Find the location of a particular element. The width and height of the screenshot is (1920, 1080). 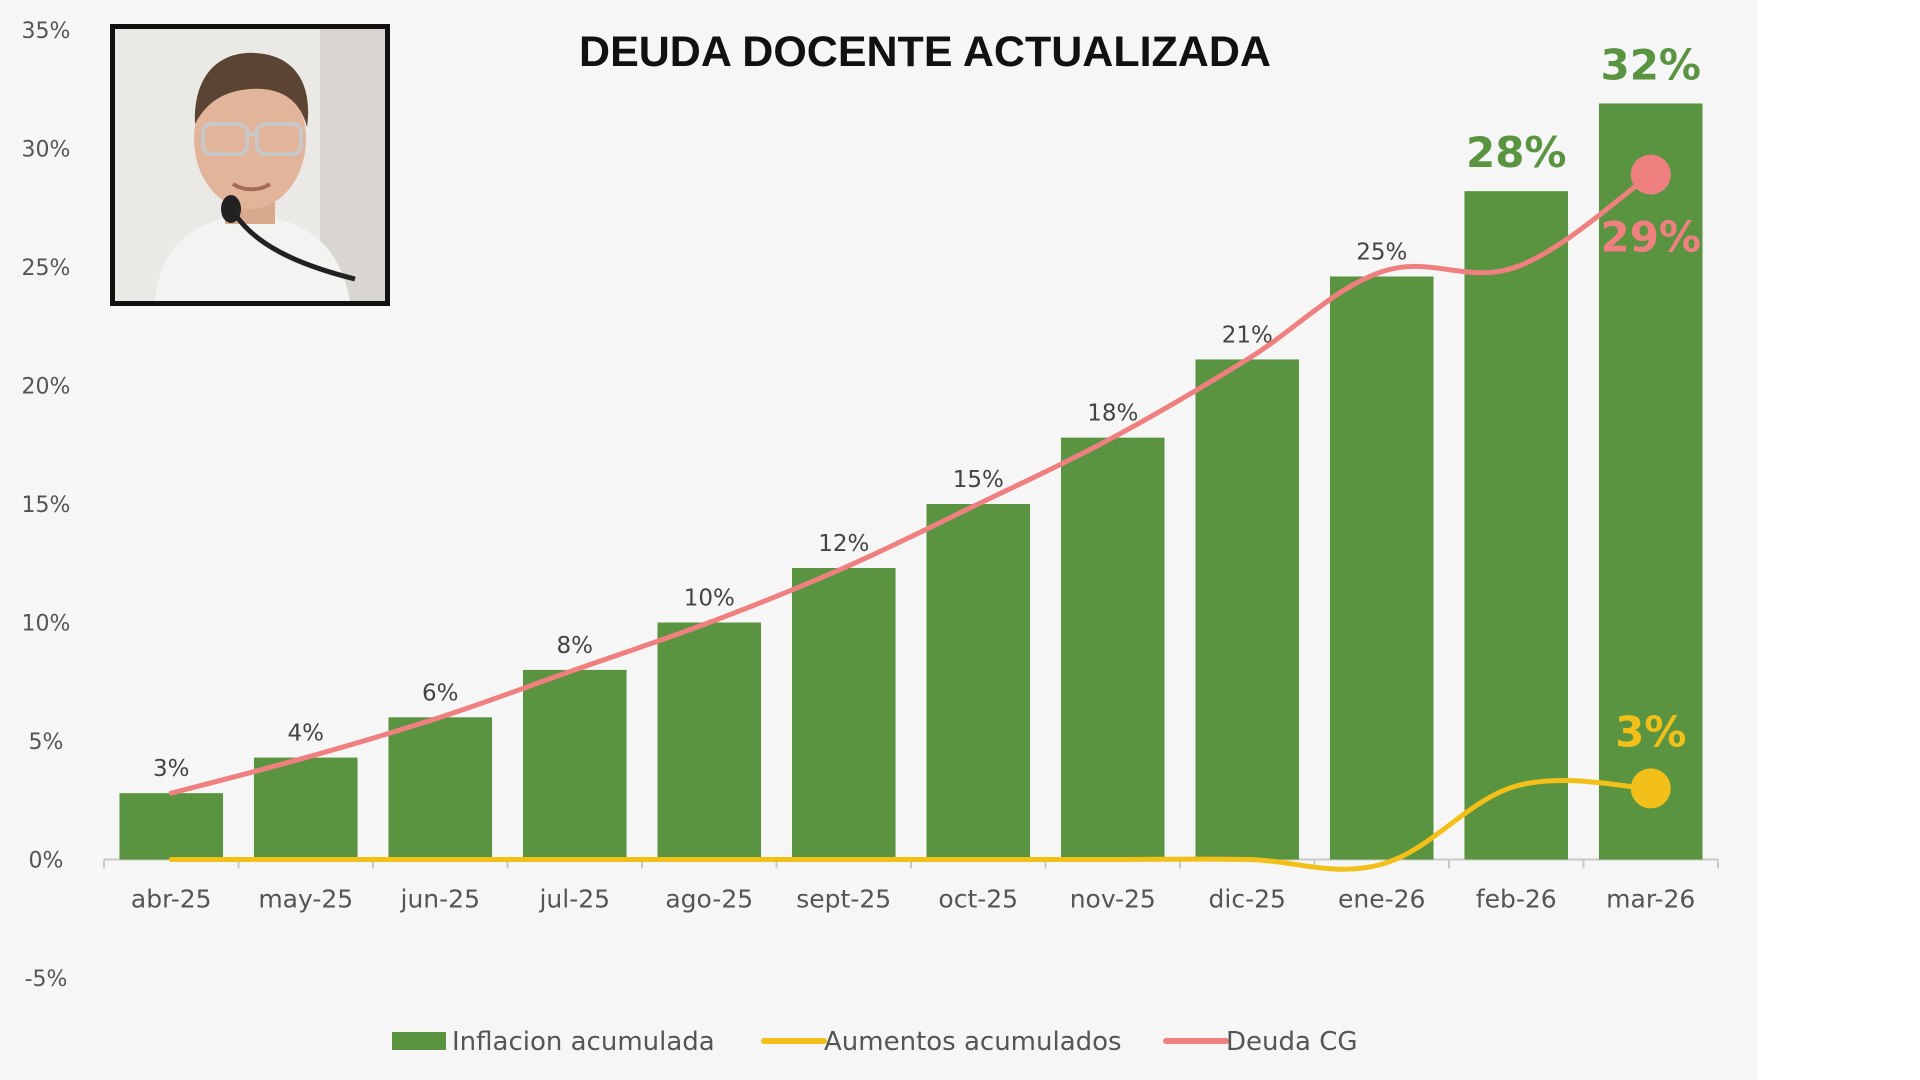

y-tick-label: 20% is located at coordinates (46, 387).